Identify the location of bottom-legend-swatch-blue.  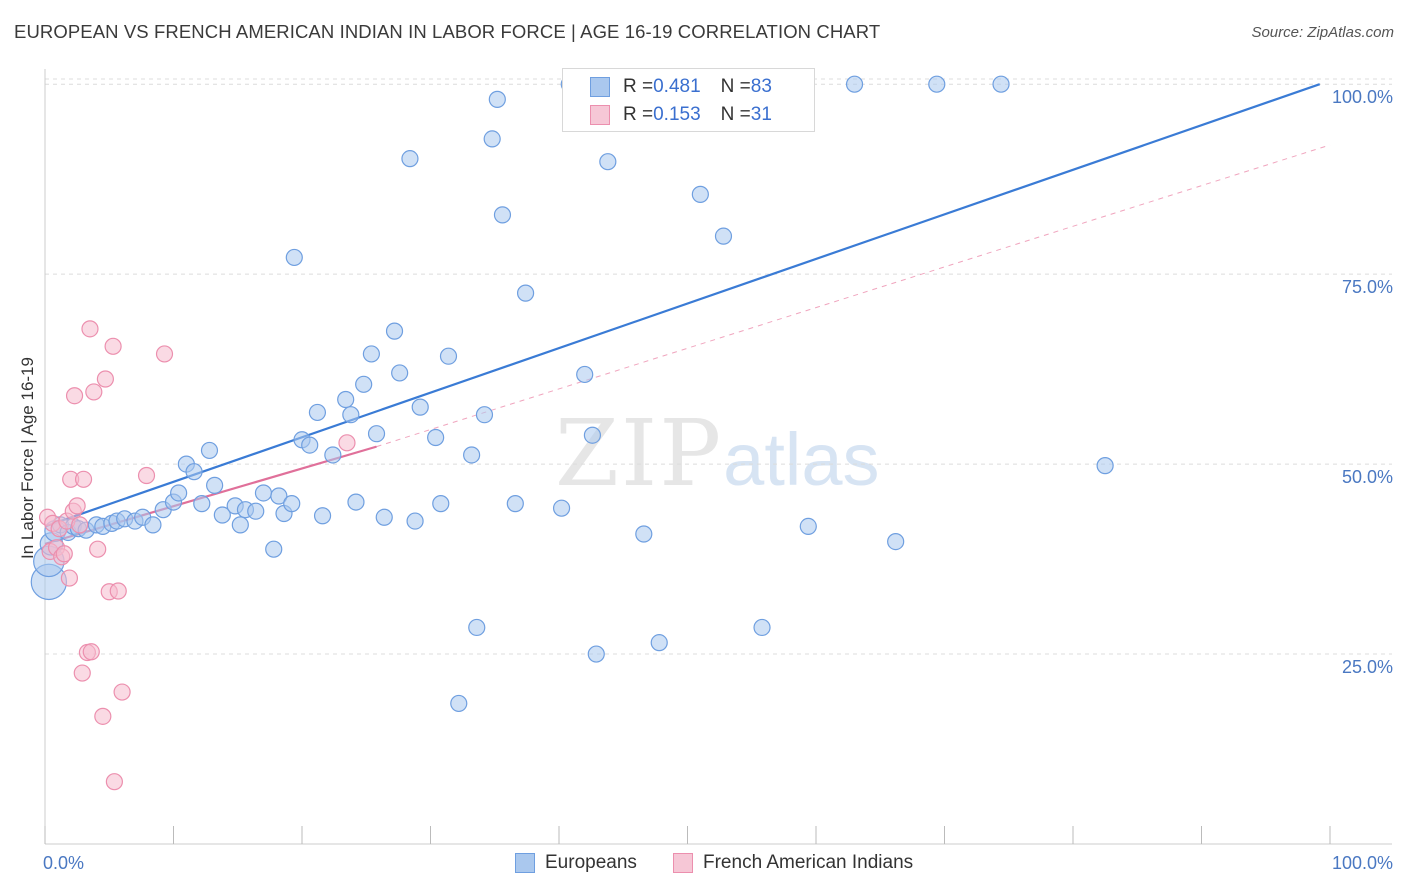
(525, 863).